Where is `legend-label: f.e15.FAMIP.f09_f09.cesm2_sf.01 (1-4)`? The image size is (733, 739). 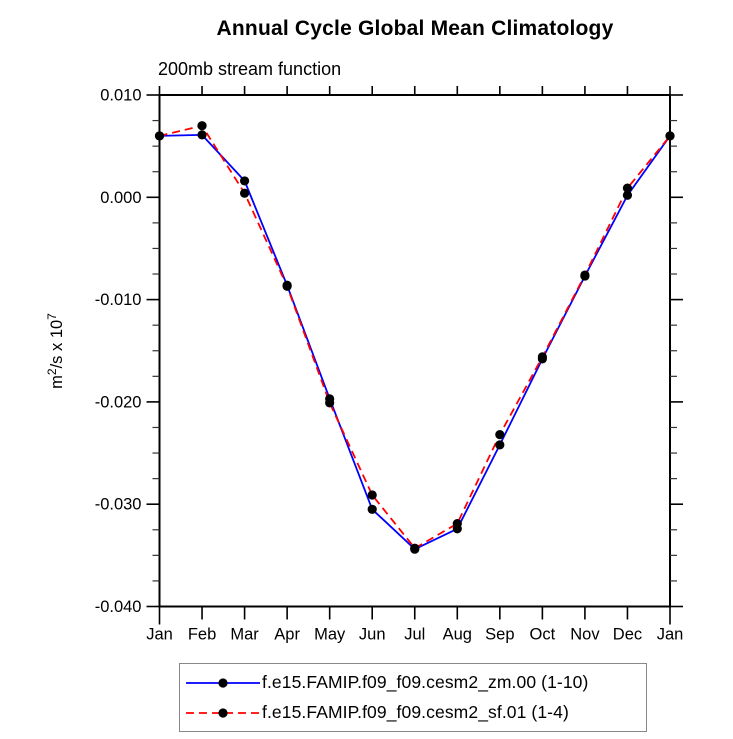
legend-label: f.e15.FAMIP.f09_f09.cesm2_sf.01 (1-4) is located at coordinates (415, 712).